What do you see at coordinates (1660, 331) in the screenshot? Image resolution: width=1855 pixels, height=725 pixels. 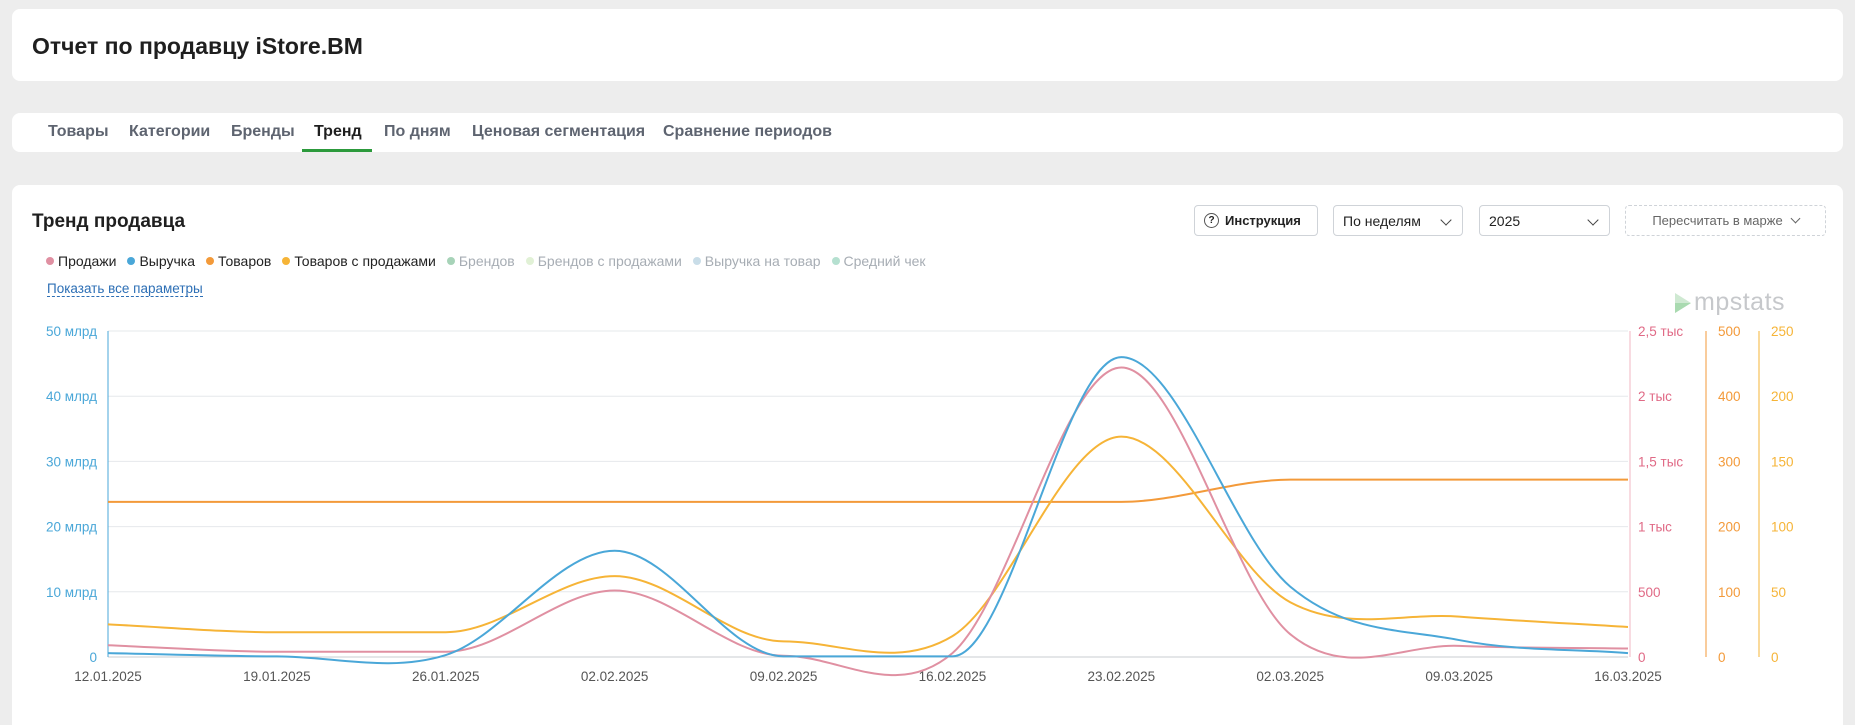 I see `sales-tick-label: 2,5 тыс` at bounding box center [1660, 331].